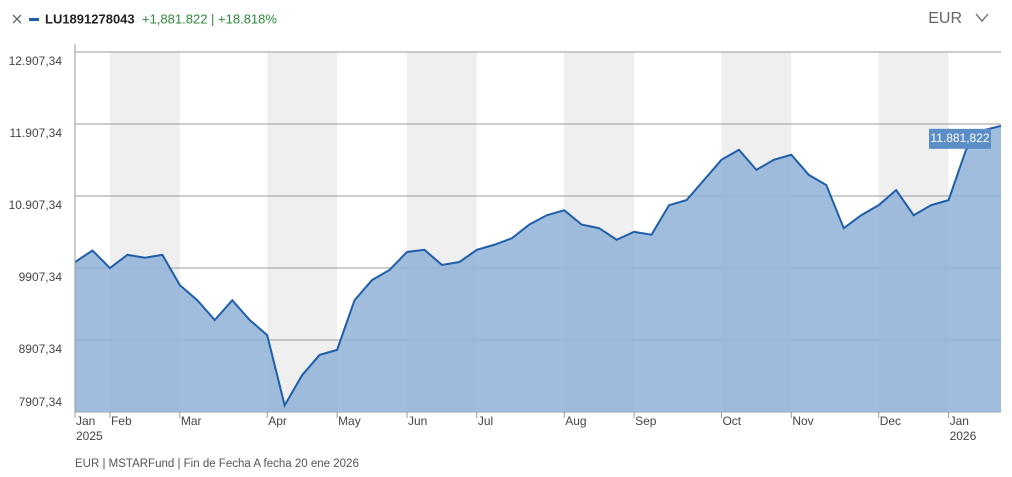 The width and height of the screenshot is (1012, 477). Describe the element at coordinates (982, 17) in the screenshot. I see `dropdown-arrow` at that location.